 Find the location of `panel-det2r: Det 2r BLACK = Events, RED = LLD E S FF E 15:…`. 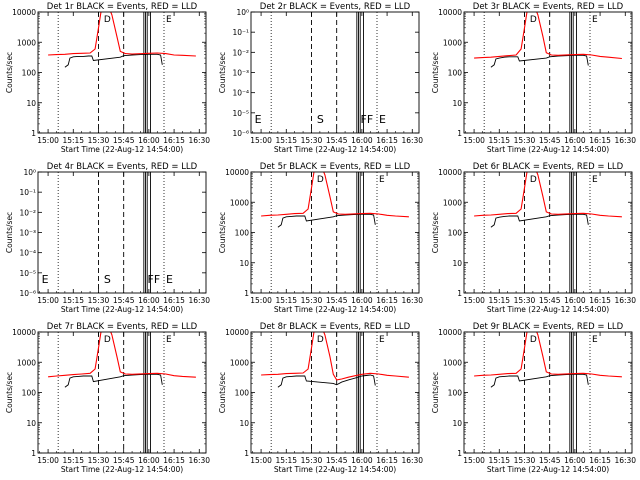

panel-det2r: Det 2r BLACK = Events, RED = LLD E S FF E 15:… is located at coordinates (320, 78).